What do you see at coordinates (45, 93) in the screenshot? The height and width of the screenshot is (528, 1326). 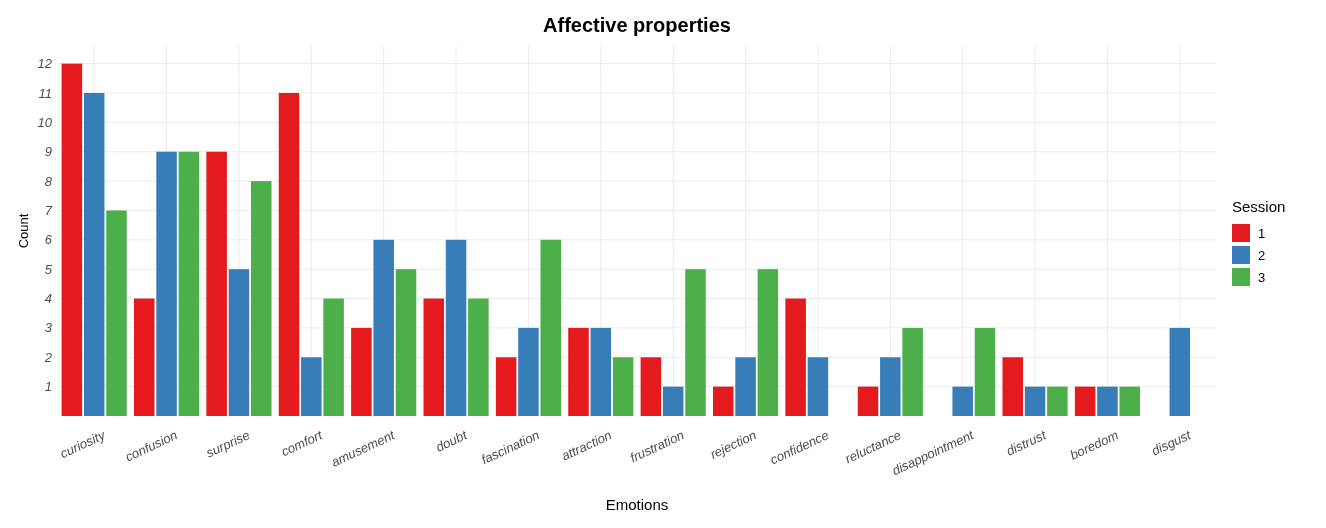 I see `y-tick-label: 11` at bounding box center [45, 93].